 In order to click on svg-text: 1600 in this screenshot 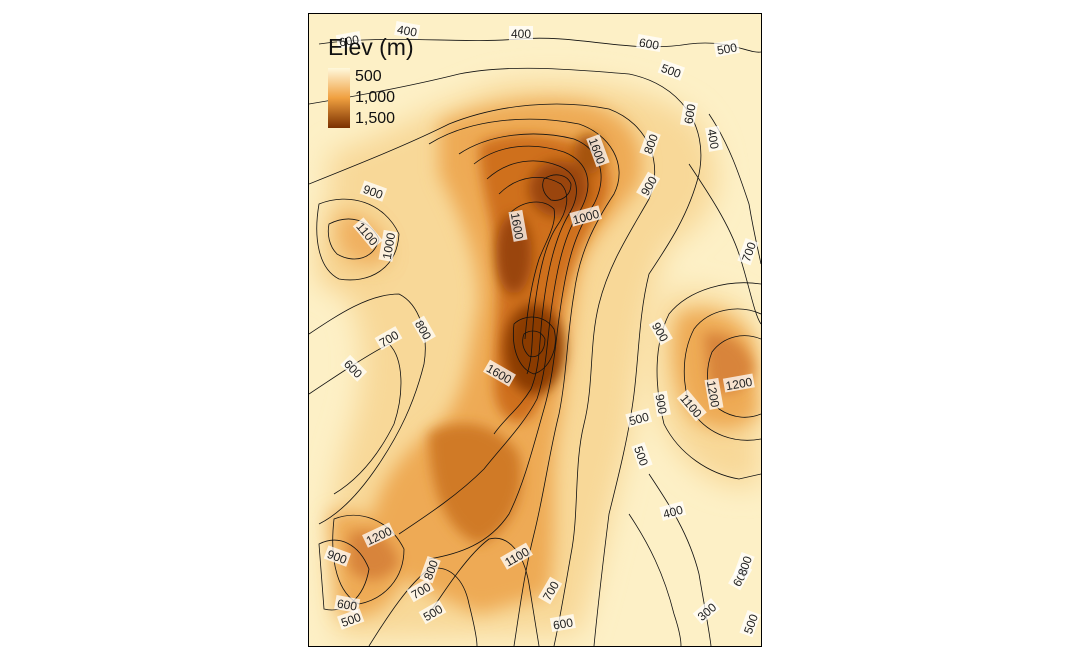, I will do `click(517, 226)`.